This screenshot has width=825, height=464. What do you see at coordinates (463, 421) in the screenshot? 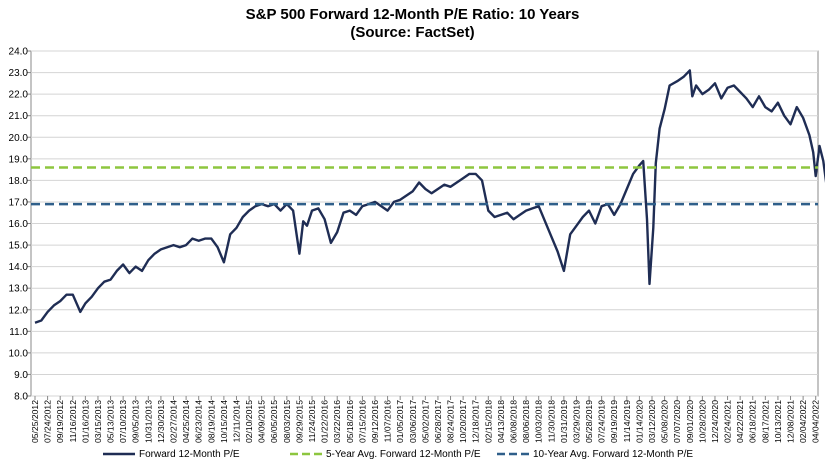
I see `x-tick-label: 10/20/2017` at bounding box center [463, 421].